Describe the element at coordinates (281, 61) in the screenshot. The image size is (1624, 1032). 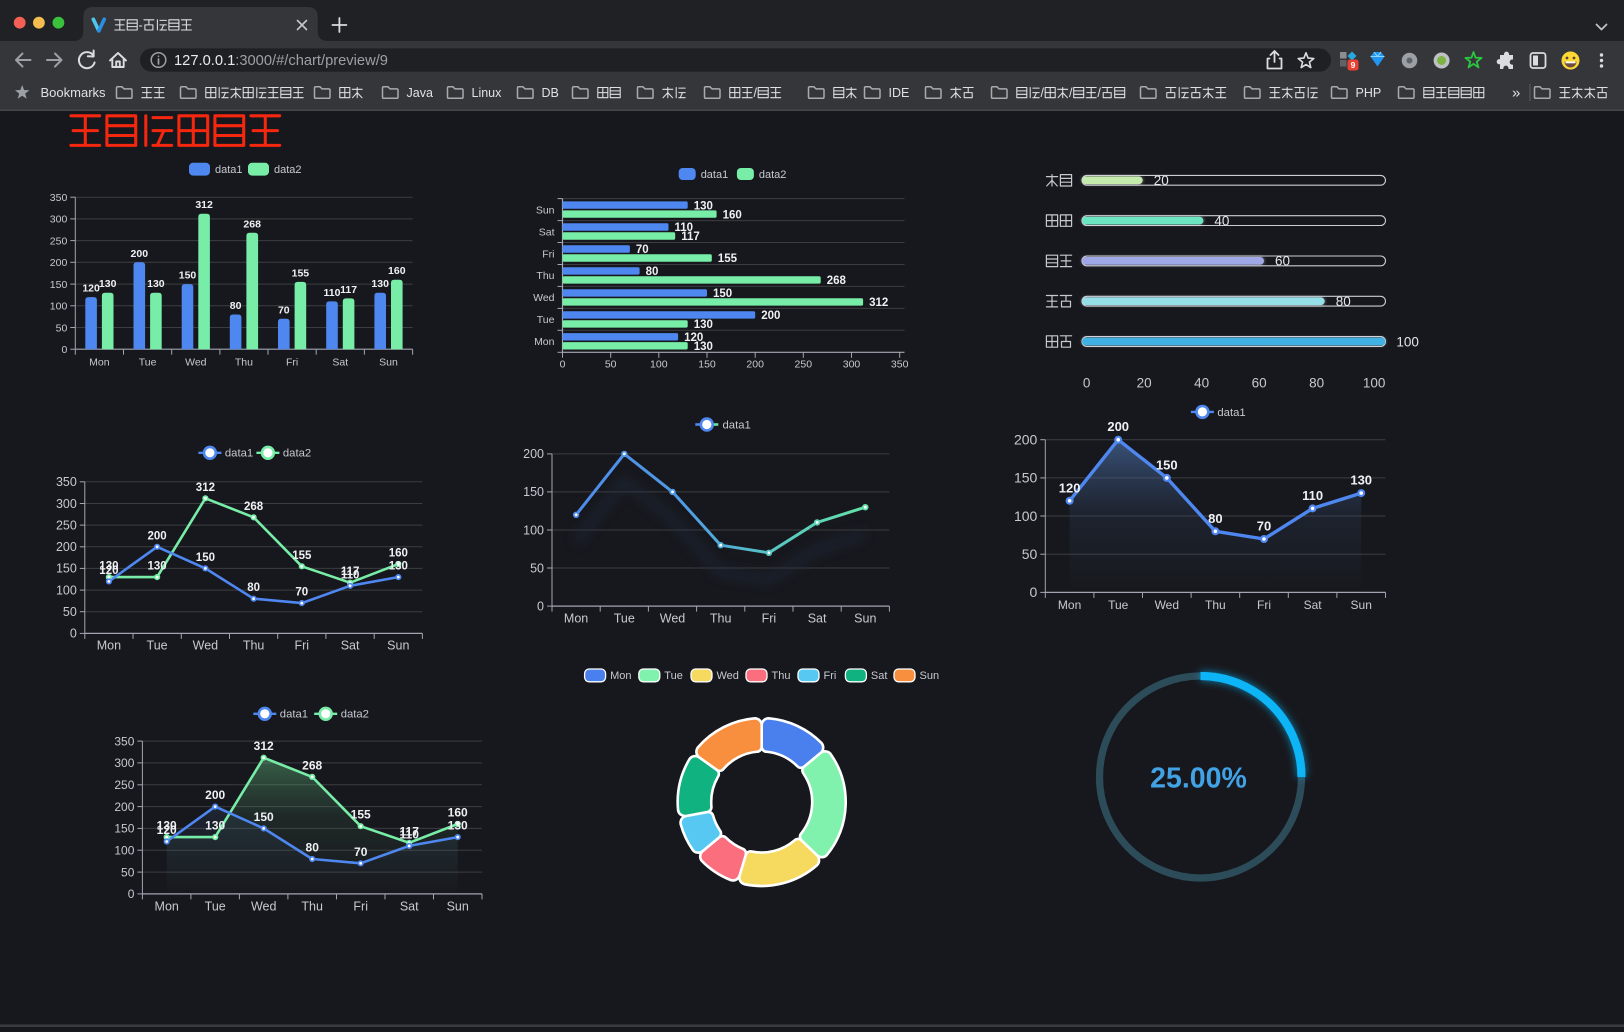
I see `svg-text:127.0.0.1:3000/#/chart/preview: 127.0.0.1:3000/#/chart/preview/9` at that location.